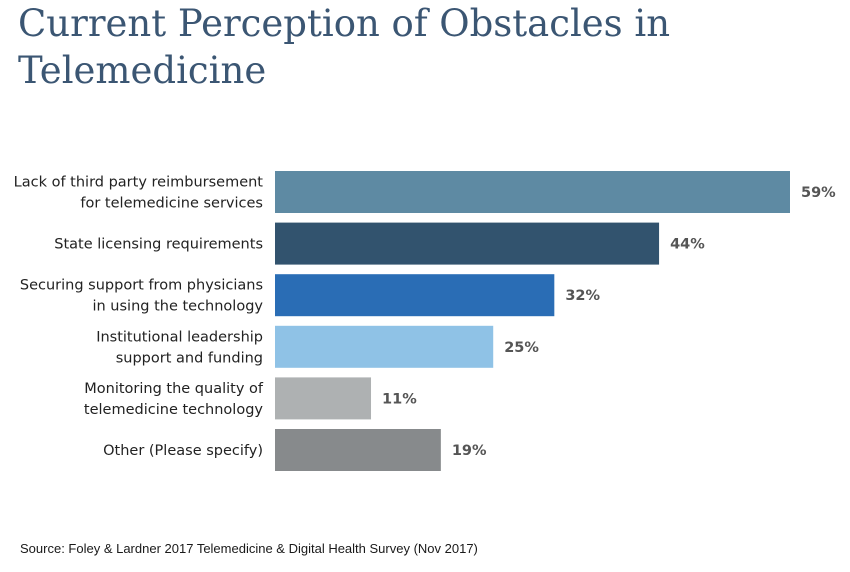 The height and width of the screenshot is (572, 850). What do you see at coordinates (189, 358) in the screenshot?
I see `category-label-4-line-2: support and funding` at bounding box center [189, 358].